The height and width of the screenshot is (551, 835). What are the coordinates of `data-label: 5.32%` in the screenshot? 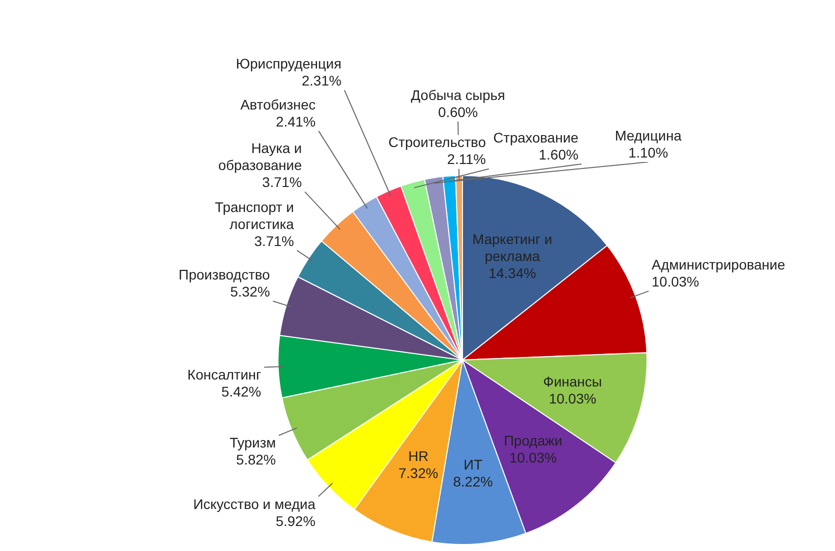 It's located at (250, 292).